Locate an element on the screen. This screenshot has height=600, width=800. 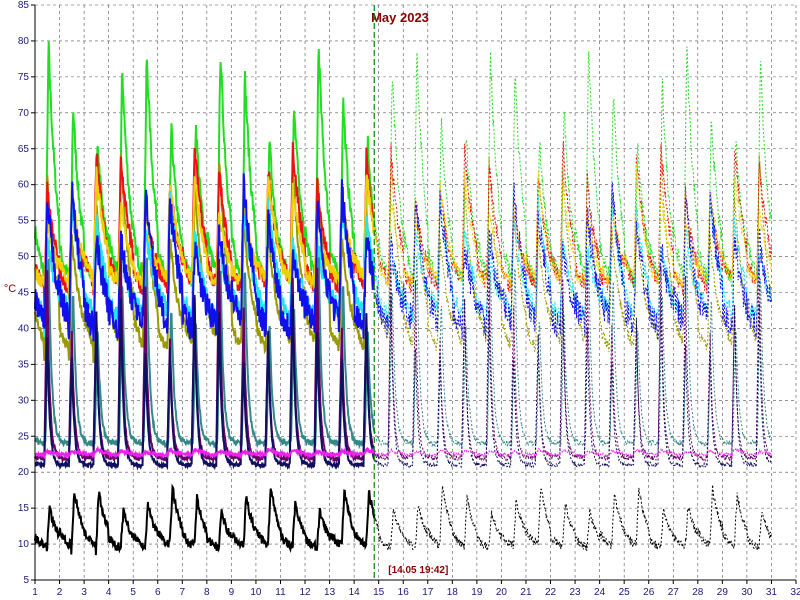
y-tick-label: 5 is located at coordinates (26, 580).